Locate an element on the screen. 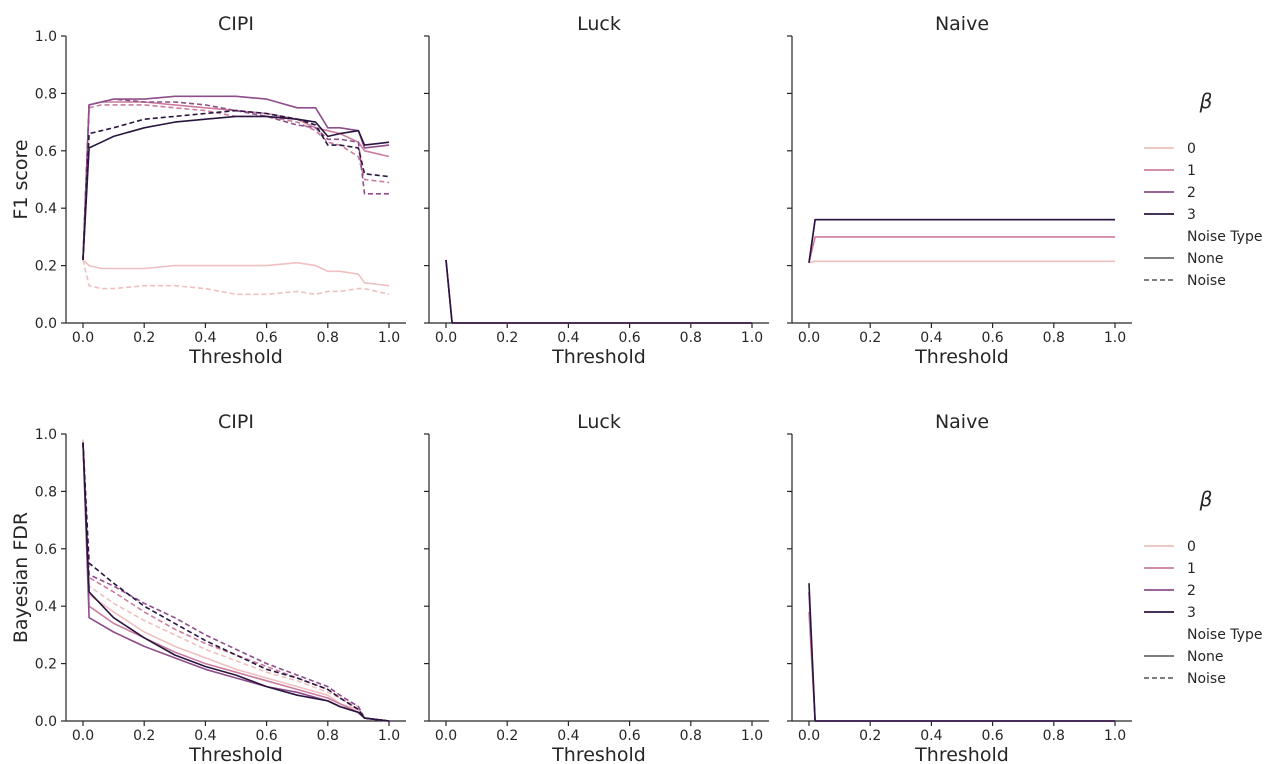 Image resolution: width=1271 pixels, height=764 pixels. y-axis-label: Bayesian FDR is located at coordinates (21, 577).